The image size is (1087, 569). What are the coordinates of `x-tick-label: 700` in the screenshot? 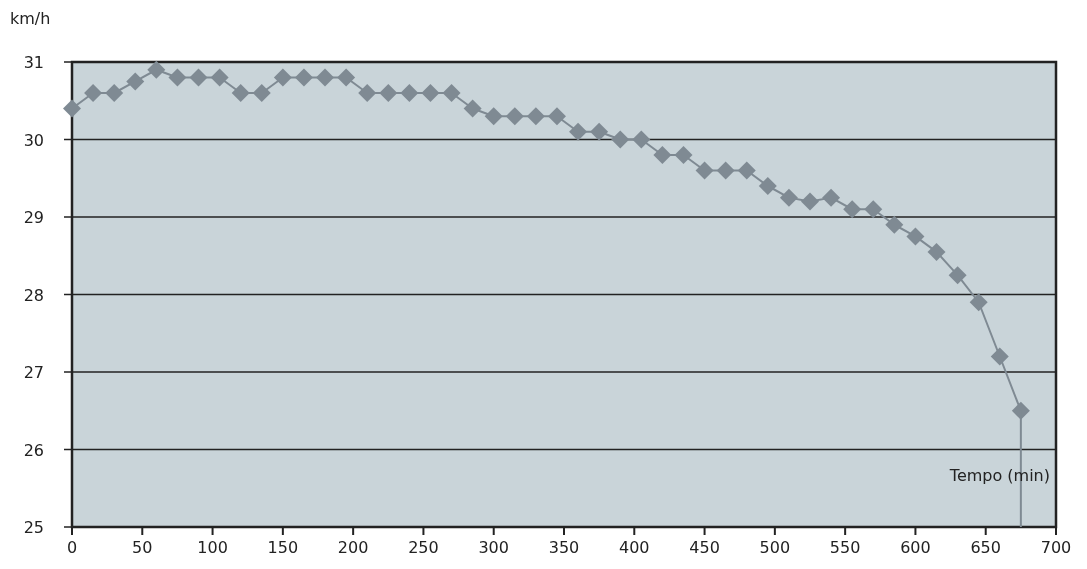 It's located at (1056, 547).